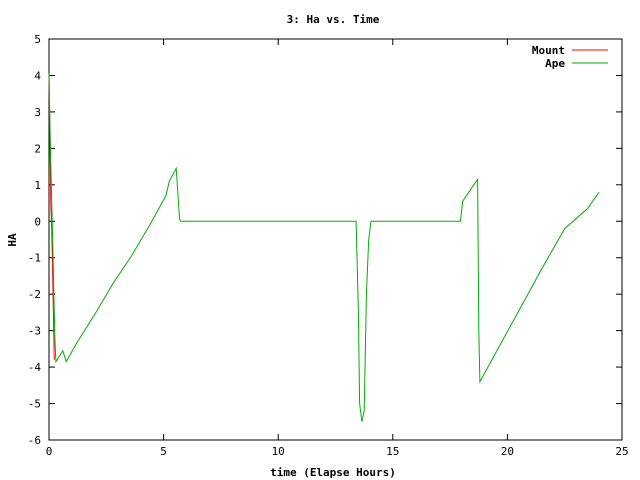 This screenshot has width=640, height=480. What do you see at coordinates (35, 367) in the screenshot?
I see `y-tick-label: -4` at bounding box center [35, 367].